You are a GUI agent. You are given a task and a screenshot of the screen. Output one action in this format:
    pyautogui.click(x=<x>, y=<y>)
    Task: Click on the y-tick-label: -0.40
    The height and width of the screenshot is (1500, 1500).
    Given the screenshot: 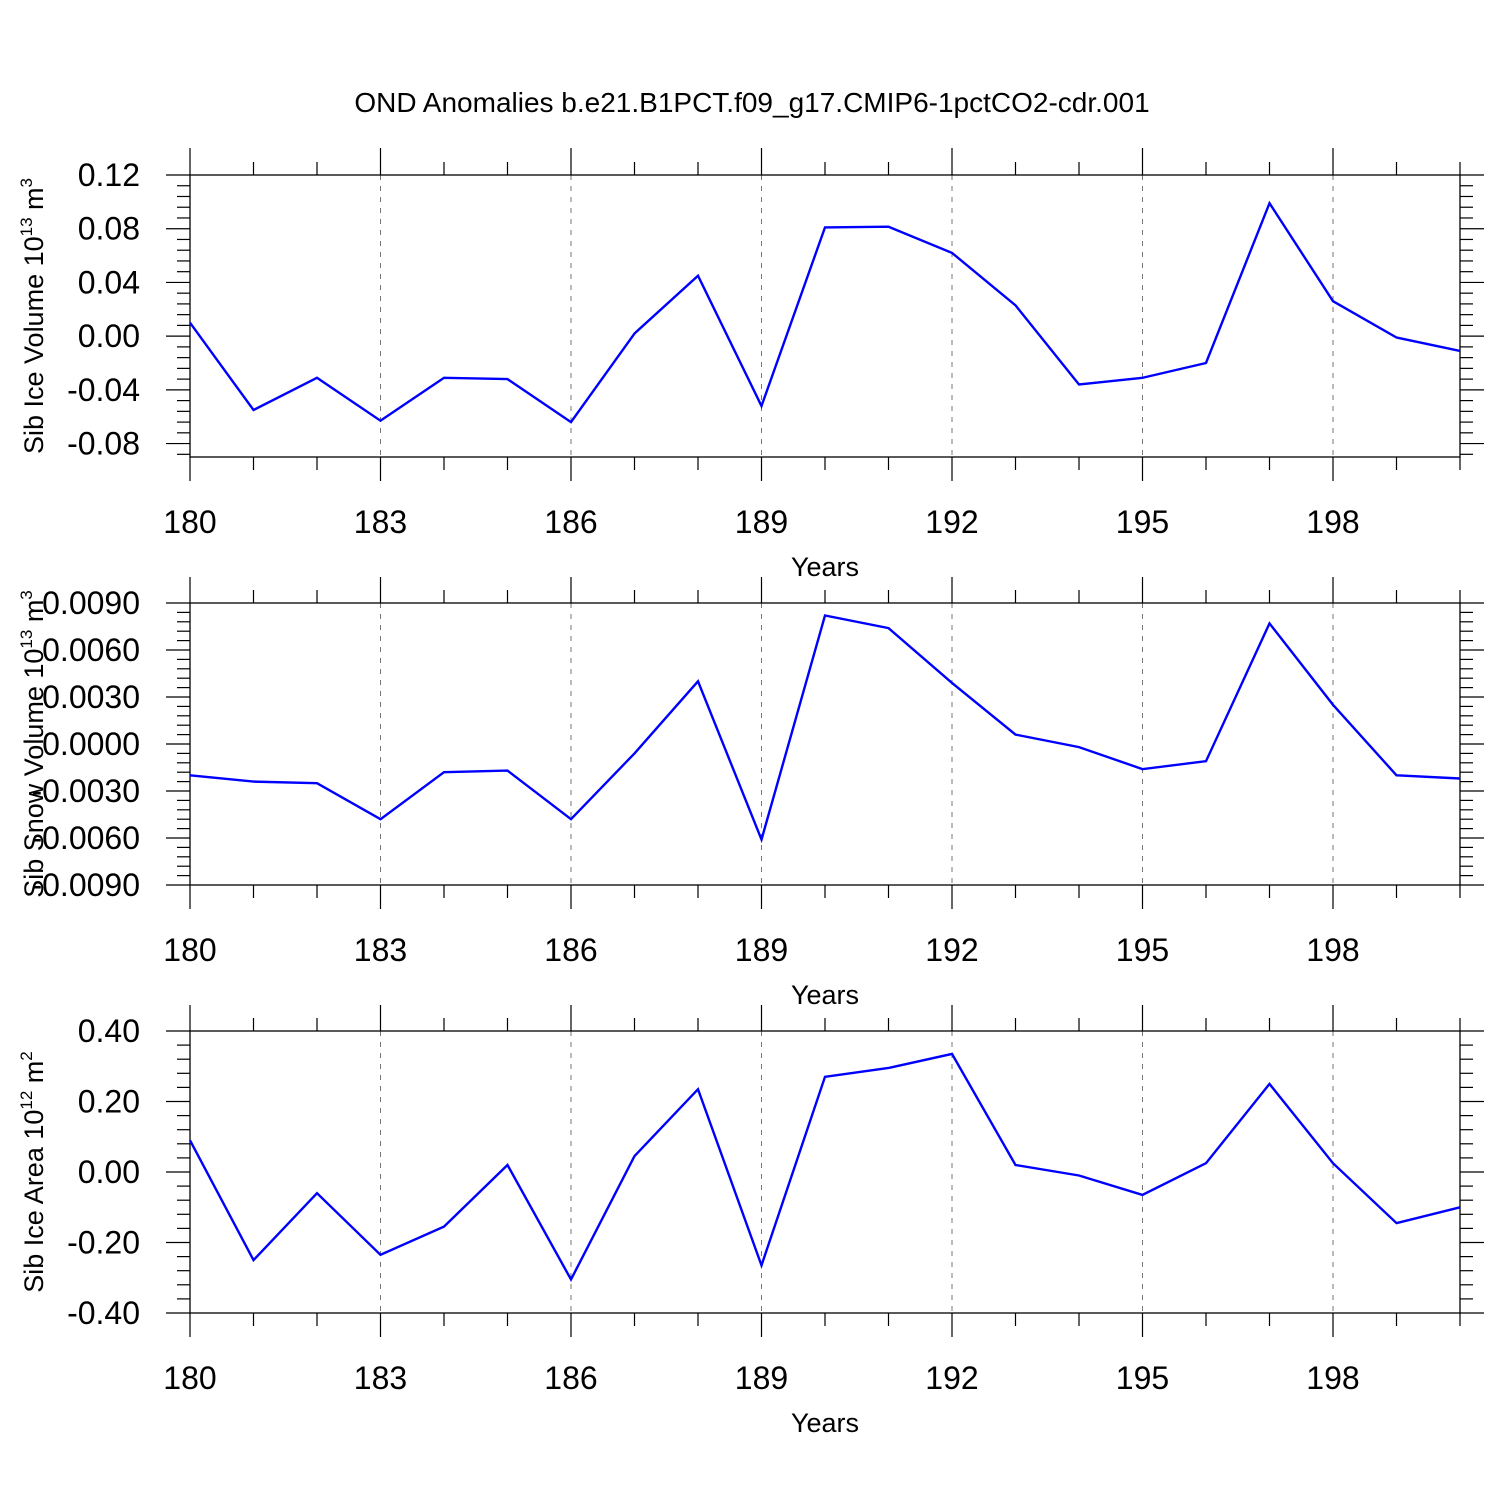 What is the action you would take?
    pyautogui.click(x=103, y=1313)
    